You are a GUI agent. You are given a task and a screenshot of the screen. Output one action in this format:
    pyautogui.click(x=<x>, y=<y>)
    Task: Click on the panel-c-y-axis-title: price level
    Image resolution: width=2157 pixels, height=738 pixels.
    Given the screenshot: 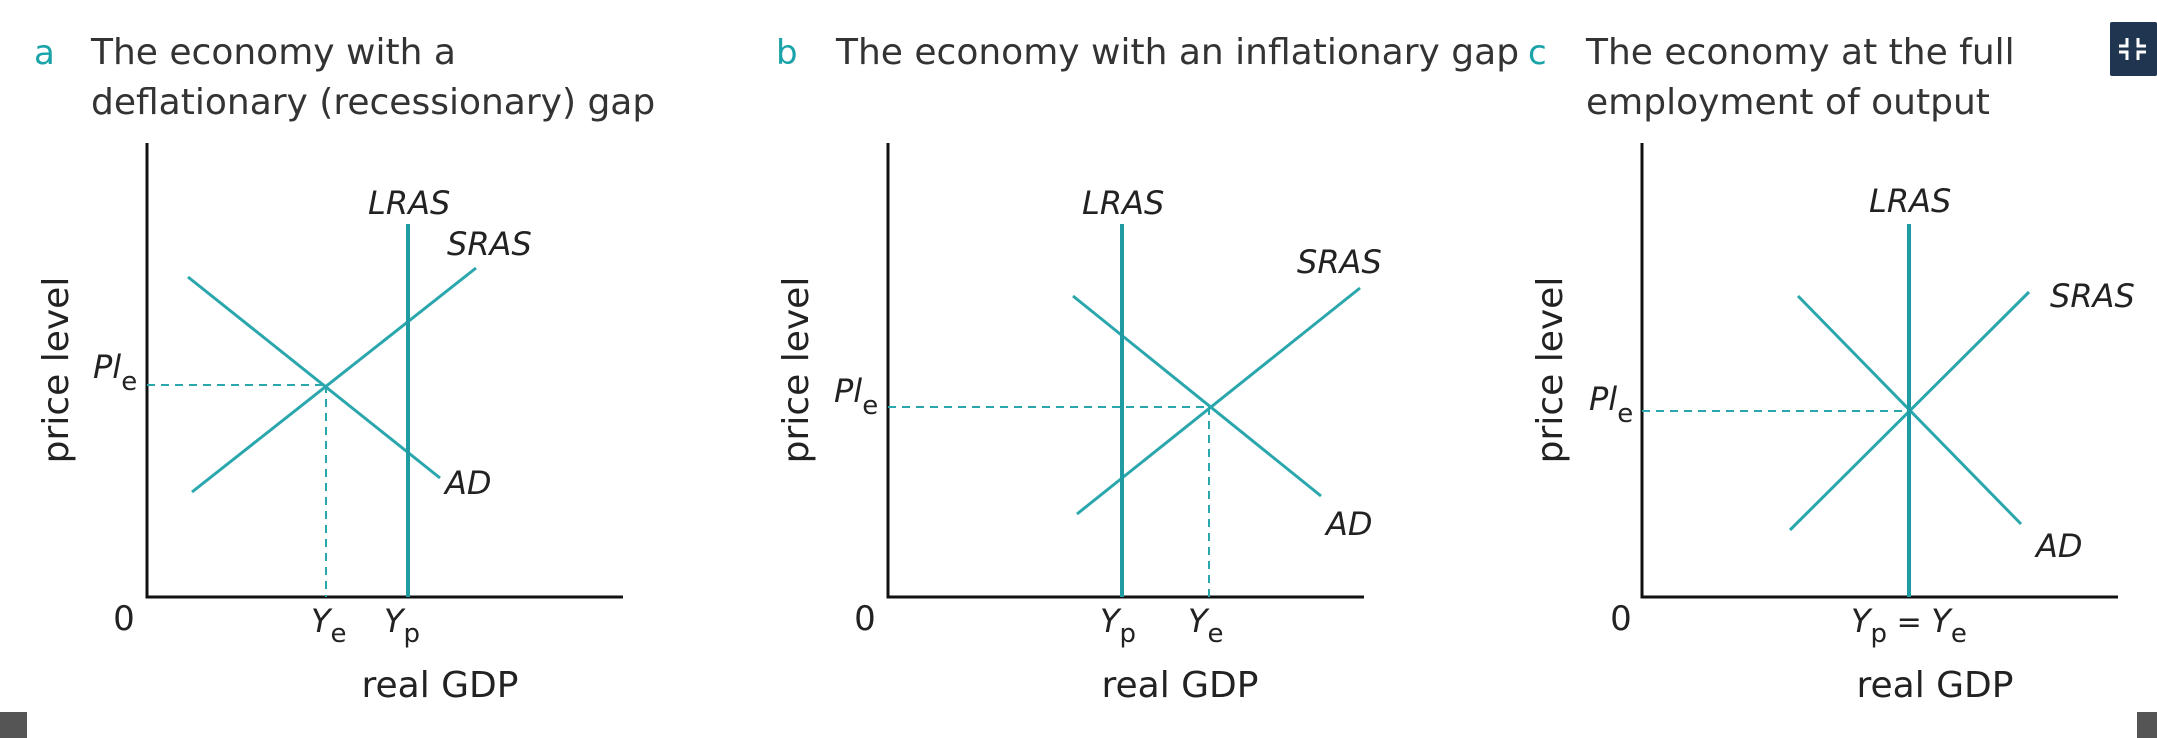 What is the action you would take?
    pyautogui.click(x=1550, y=370)
    